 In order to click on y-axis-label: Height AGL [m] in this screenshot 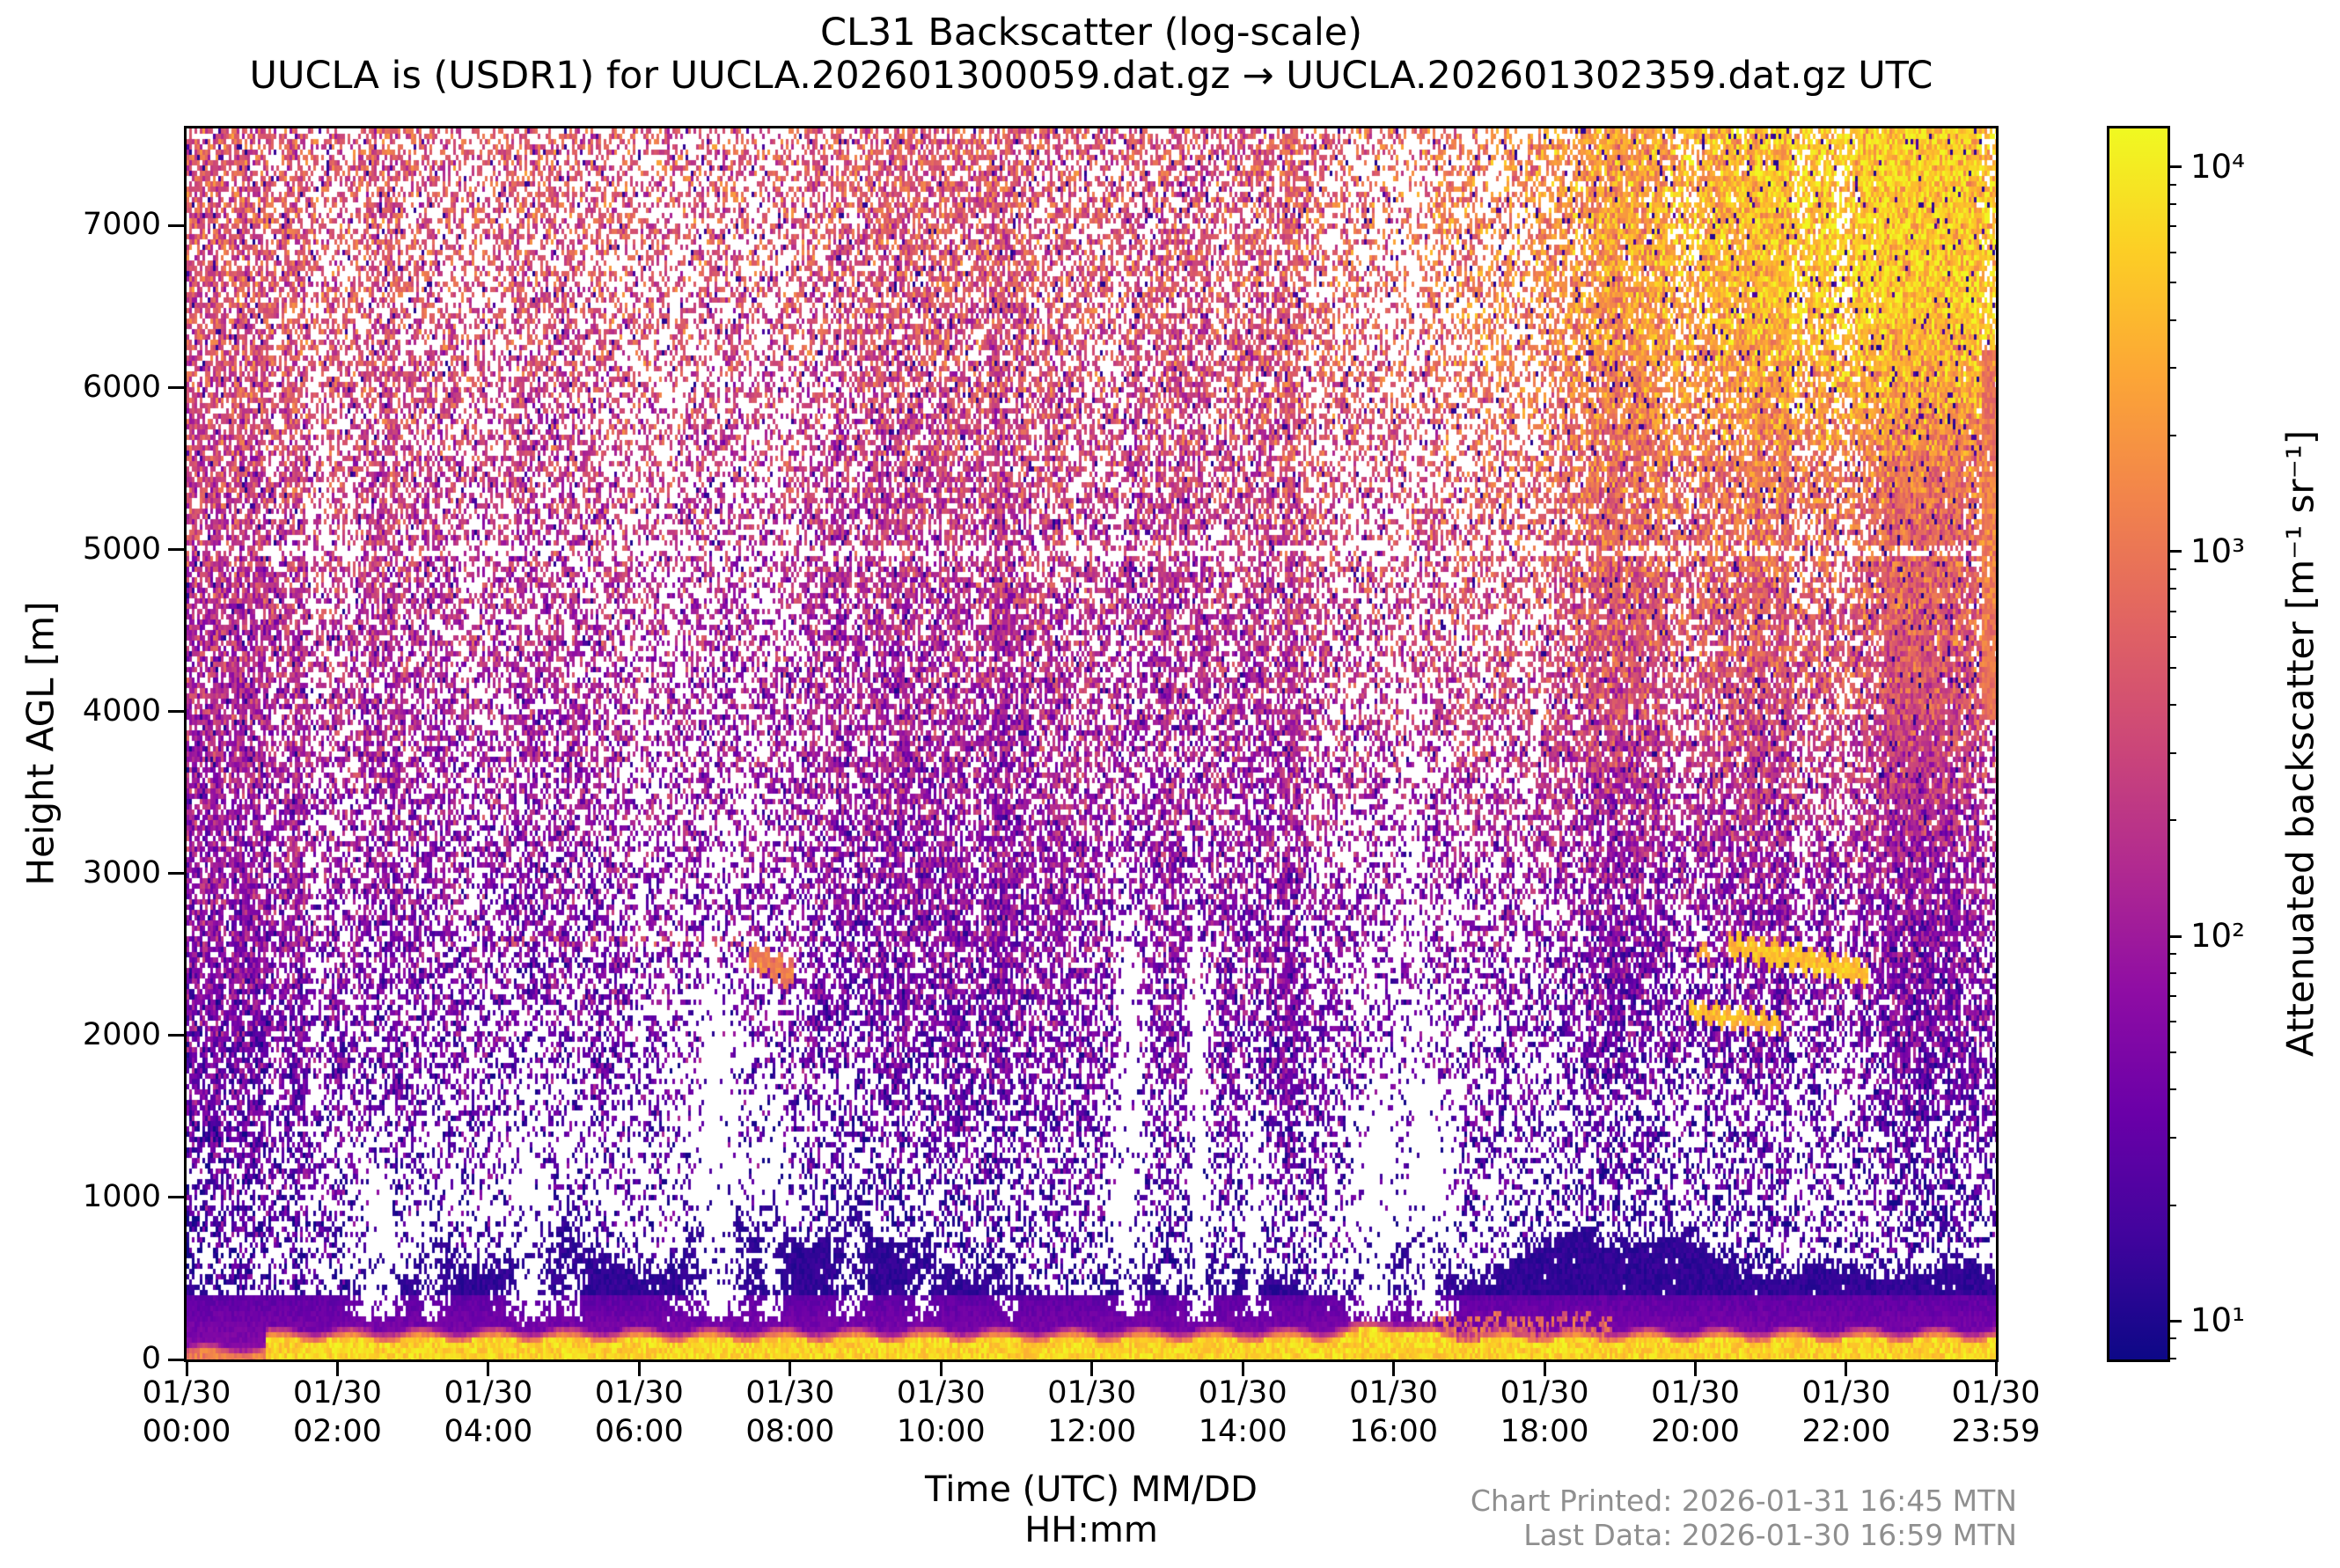, I will do `click(40, 743)`.